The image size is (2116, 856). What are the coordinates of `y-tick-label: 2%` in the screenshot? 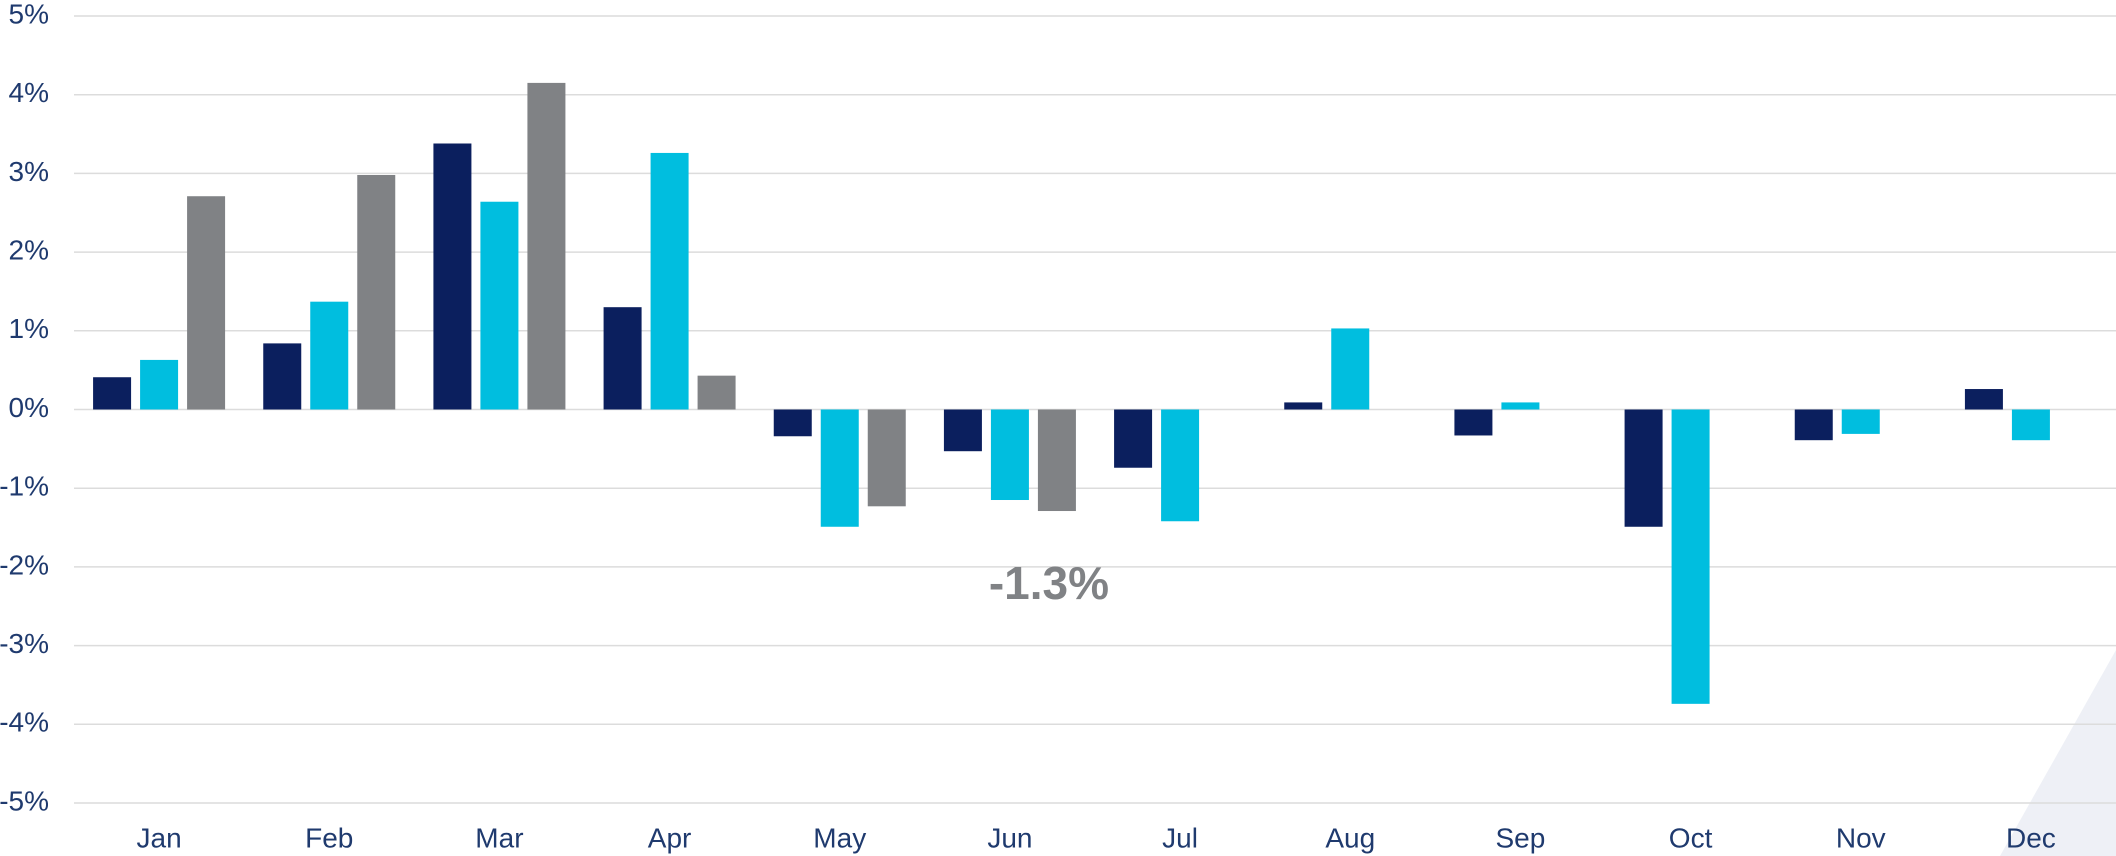 It's located at (29, 249).